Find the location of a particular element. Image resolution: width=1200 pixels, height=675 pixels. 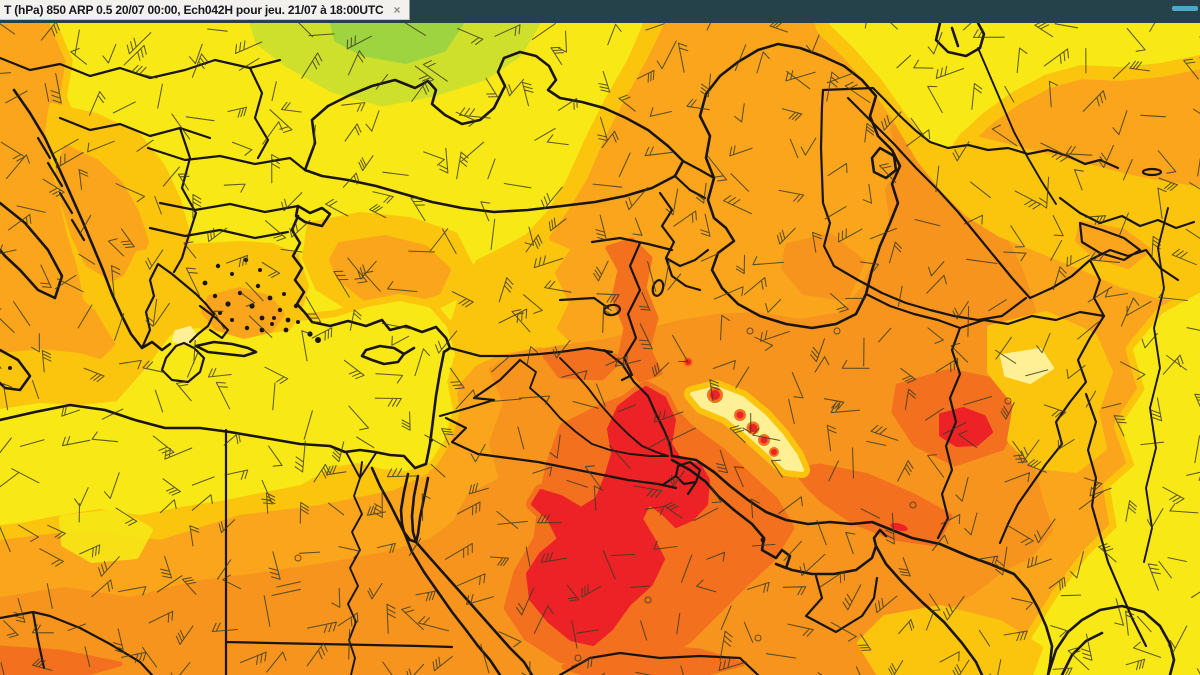

kuwait is located at coordinates (682, 478).